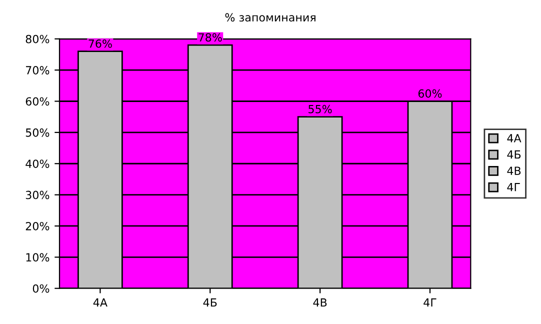 Image resolution: width=541 pixels, height=324 pixels. Describe the element at coordinates (320, 109) in the screenshot. I see `data-label: 55%` at that location.